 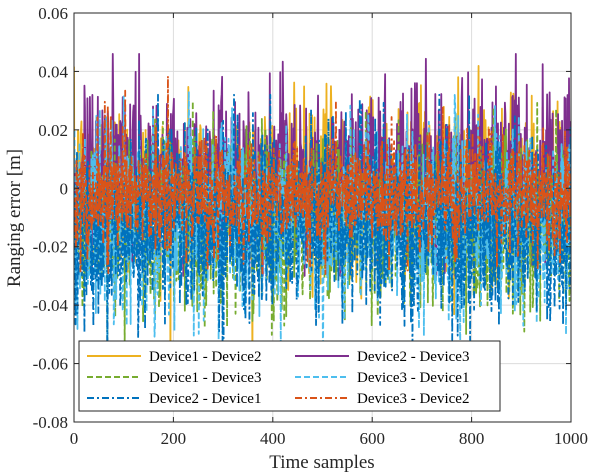 What do you see at coordinates (205, 357) in the screenshot?
I see `legend-label: Device1 - Device2` at bounding box center [205, 357].